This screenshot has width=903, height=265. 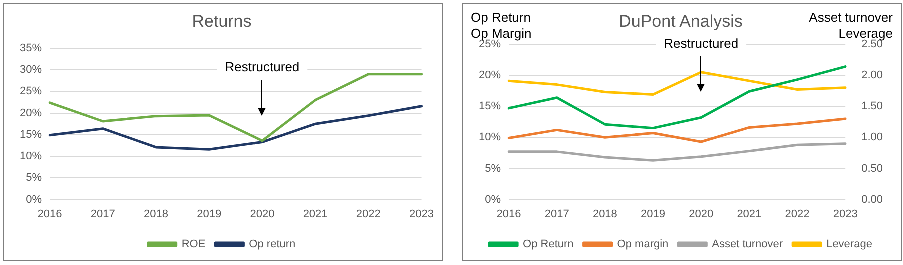 What do you see at coordinates (873, 138) in the screenshot?
I see `y2-tick-label: 1.00` at bounding box center [873, 138].